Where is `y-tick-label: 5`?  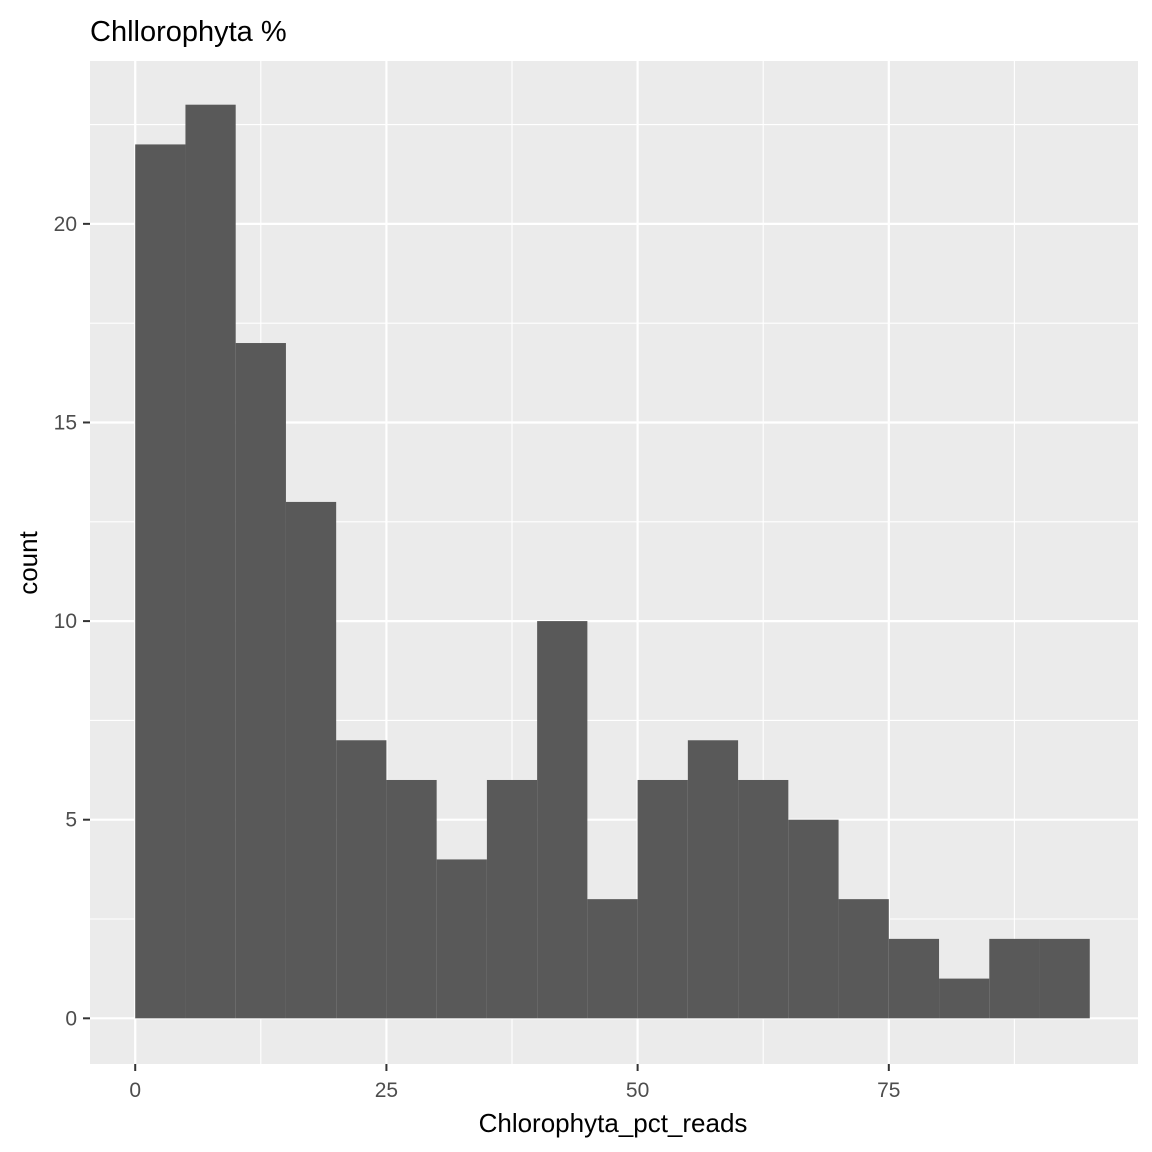 y-tick-label: 5 is located at coordinates (71, 820).